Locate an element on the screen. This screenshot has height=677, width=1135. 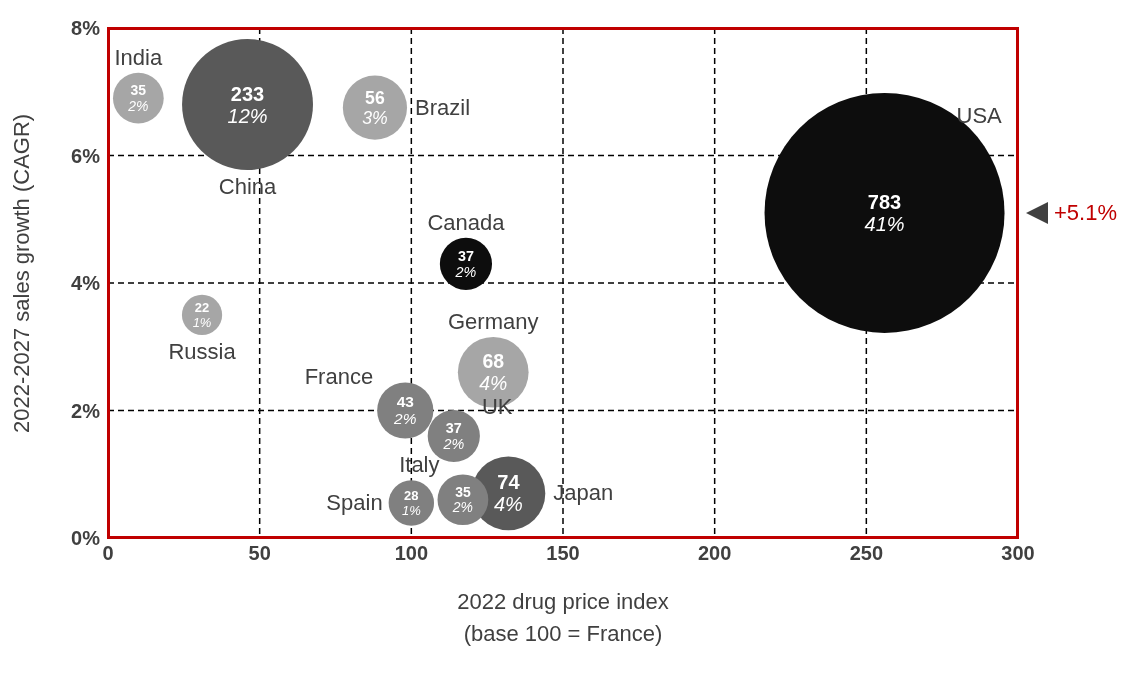
text: +5.1% is located at coordinates (1085, 212).